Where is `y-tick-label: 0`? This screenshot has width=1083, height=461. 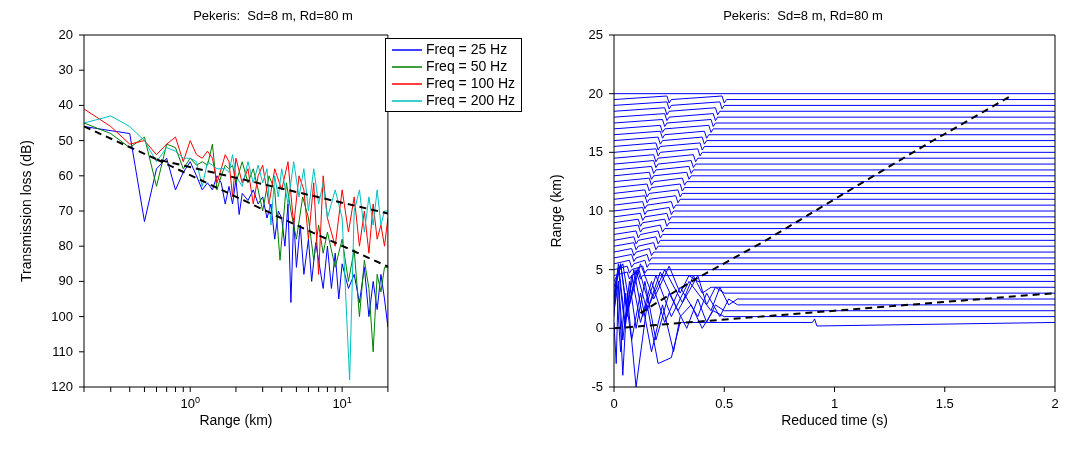 y-tick-label: 0 is located at coordinates (599, 328).